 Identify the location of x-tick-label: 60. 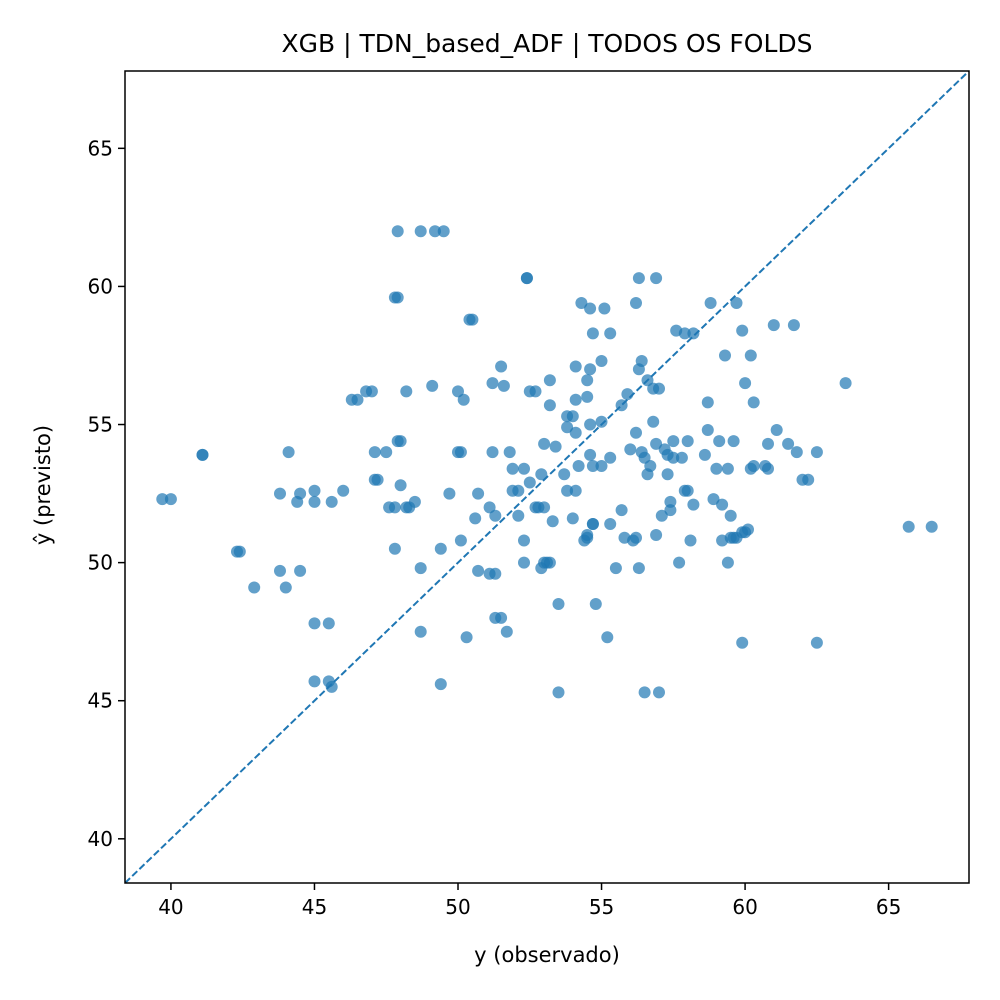
(744, 907).